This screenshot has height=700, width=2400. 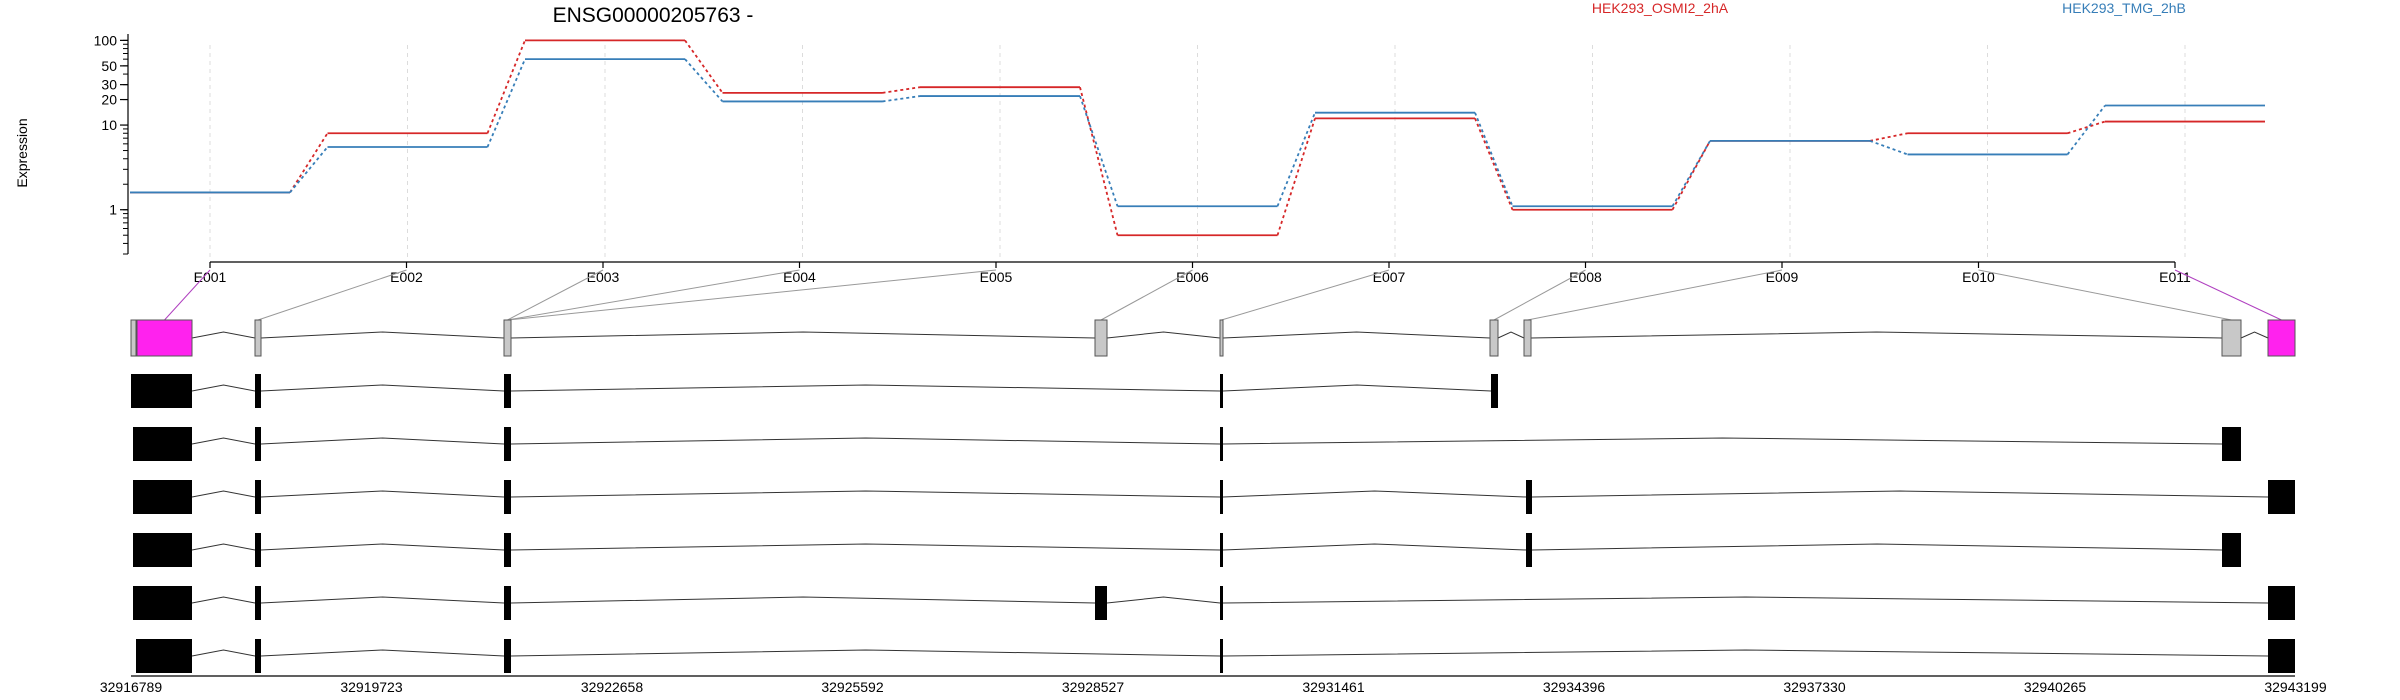 What do you see at coordinates (1814, 687) in the screenshot?
I see `genomic-tick-label: 32937330` at bounding box center [1814, 687].